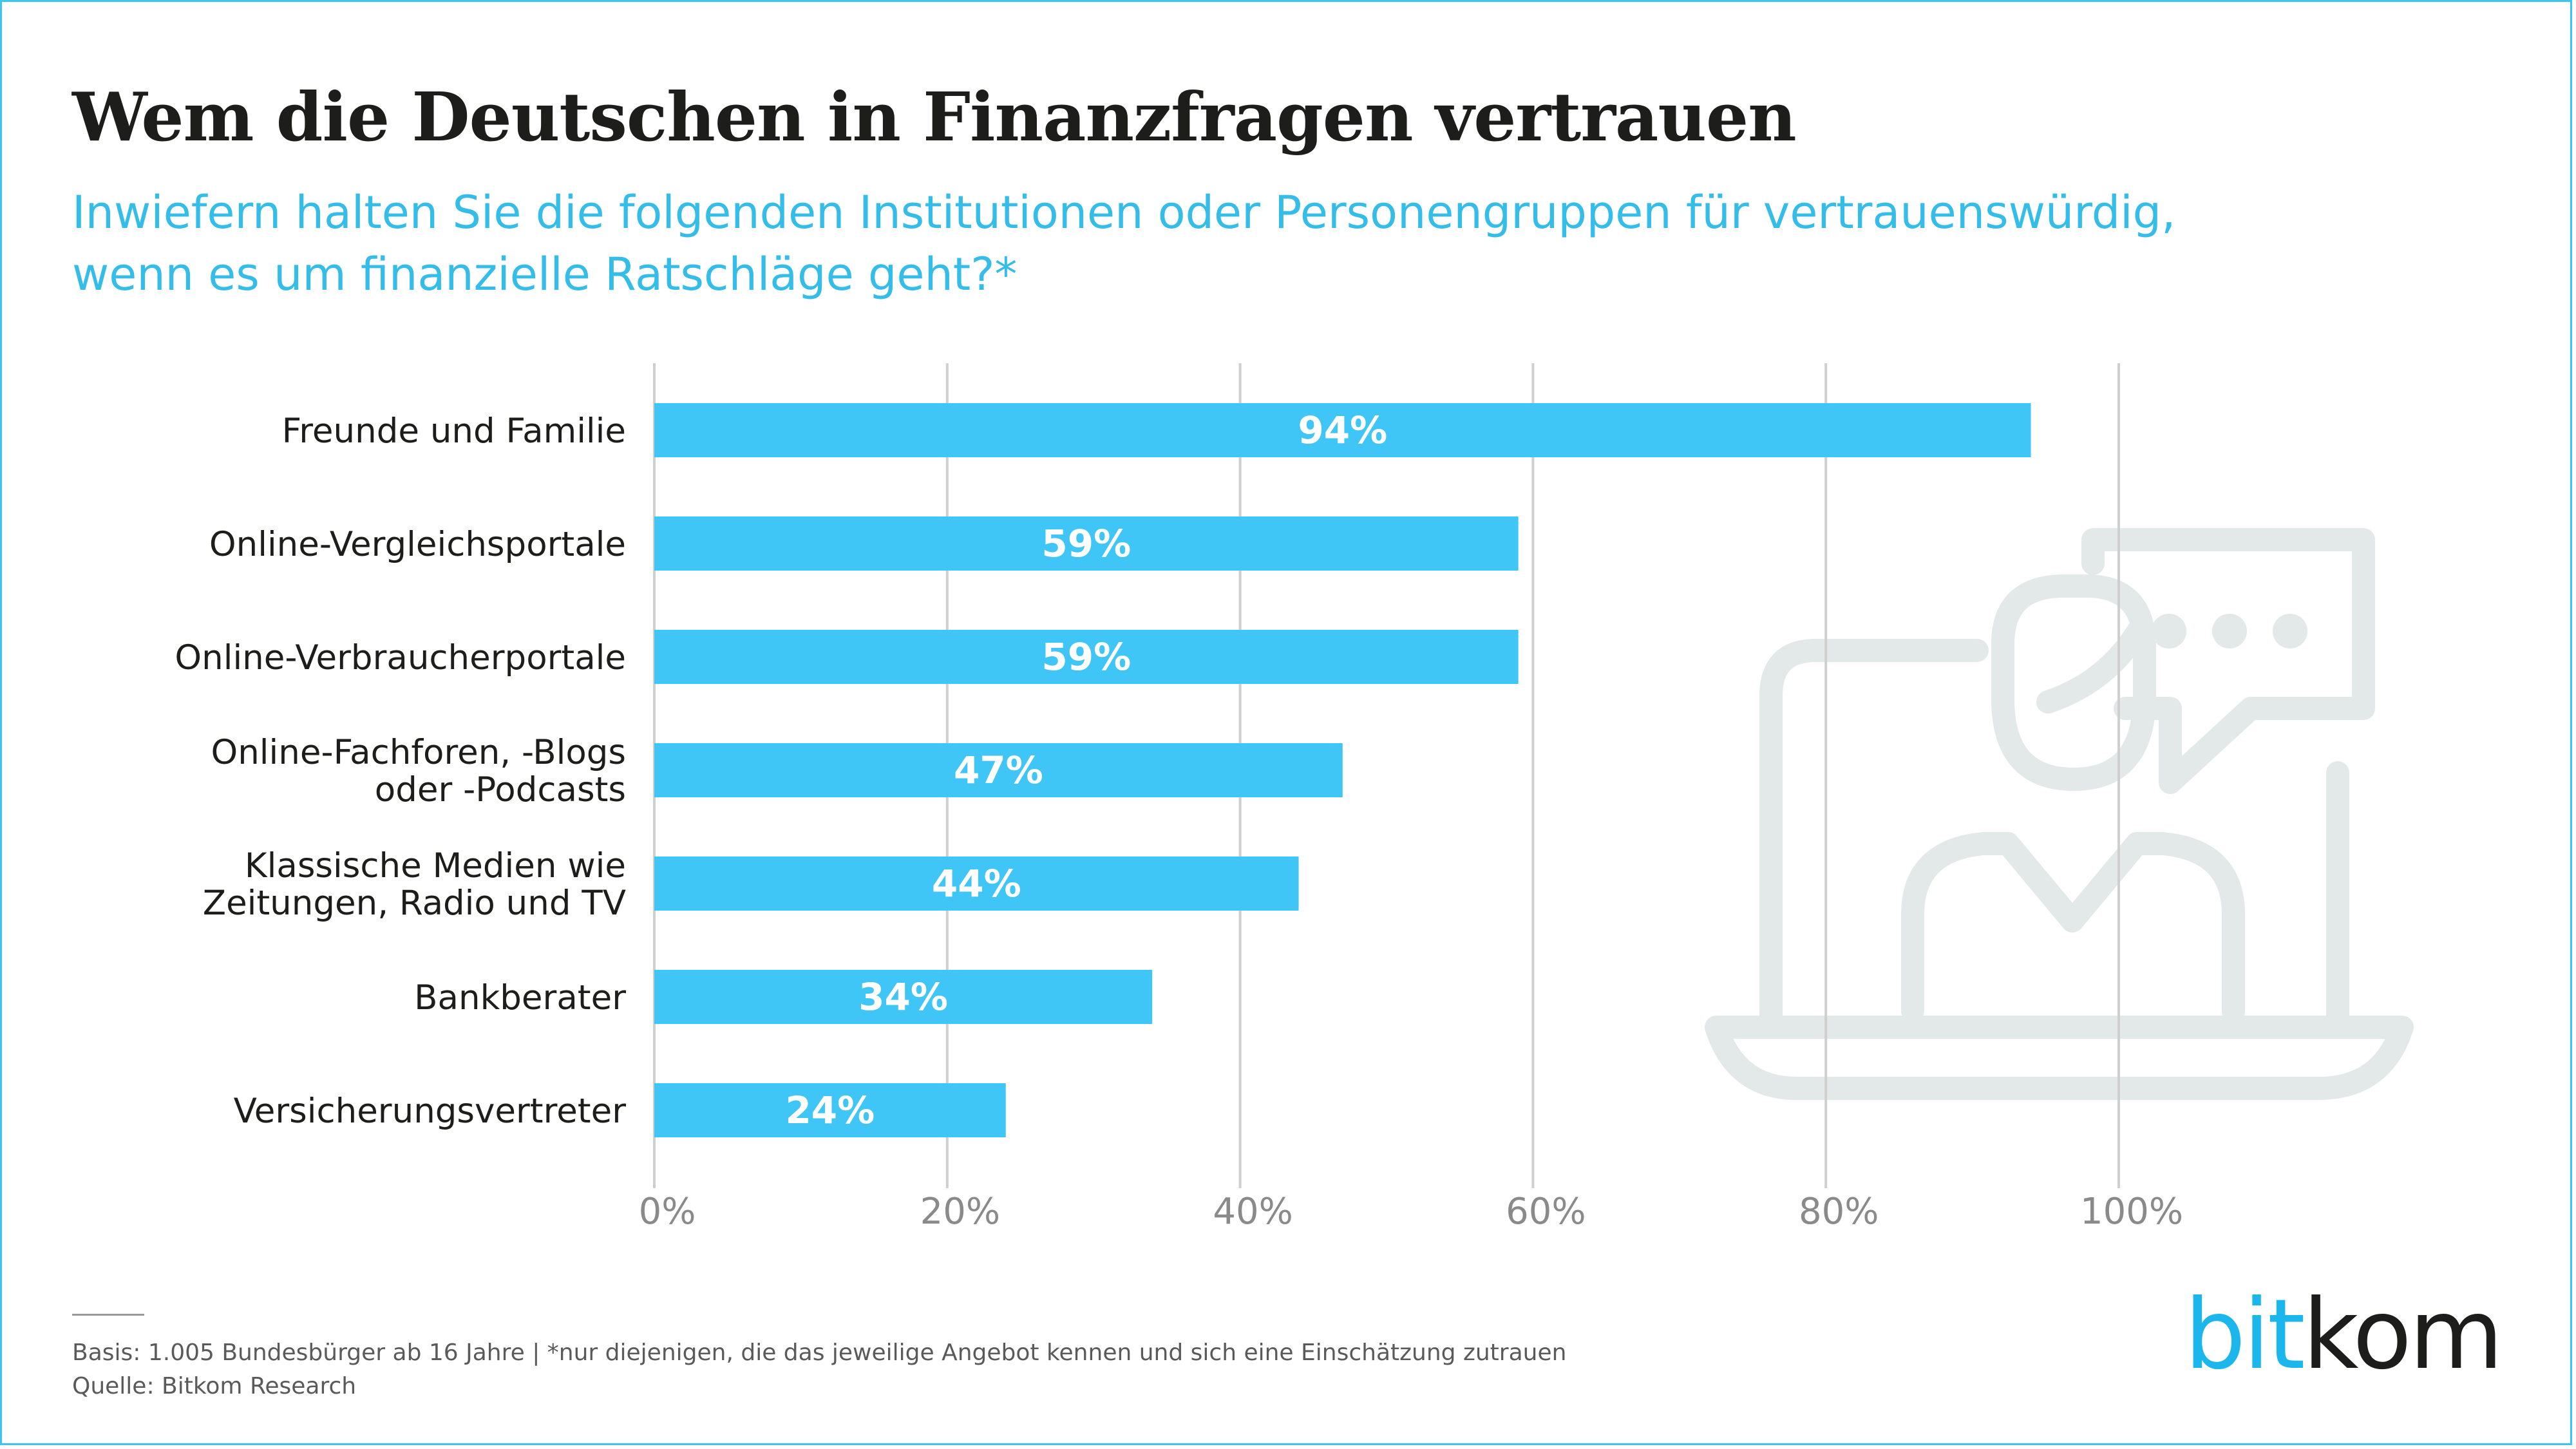  What do you see at coordinates (1411, 1212) in the screenshot?
I see `x-axis-tick-labels: 0% 20% 40% 60% 80% 100%` at bounding box center [1411, 1212].